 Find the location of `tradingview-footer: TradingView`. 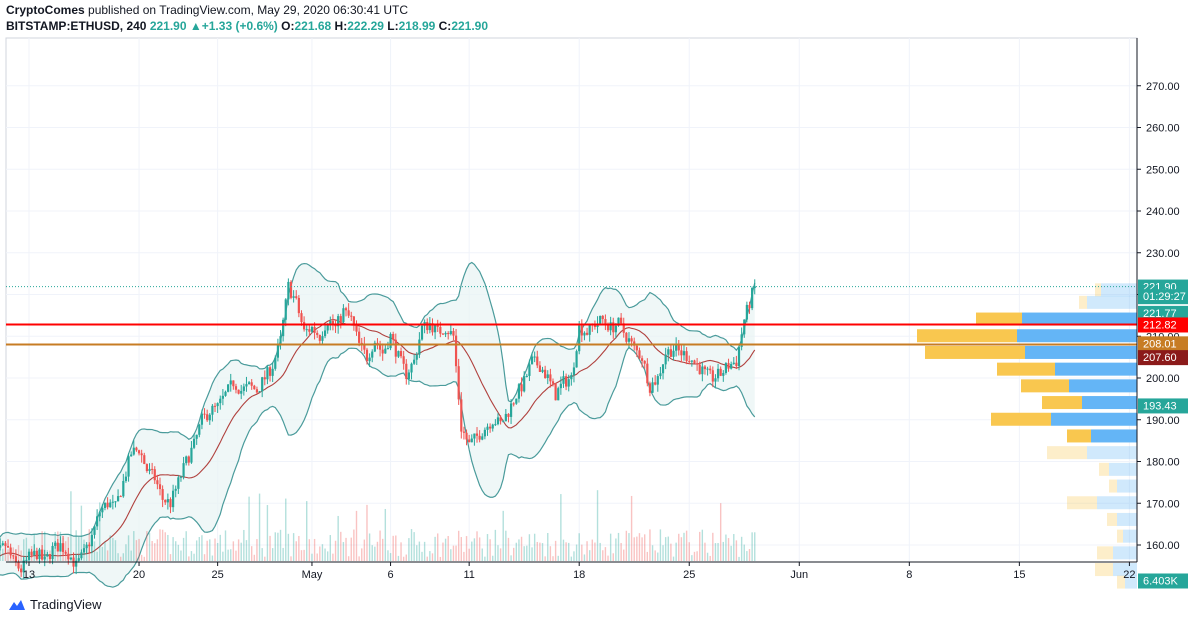

tradingview-footer: TradingView is located at coordinates (55, 604).